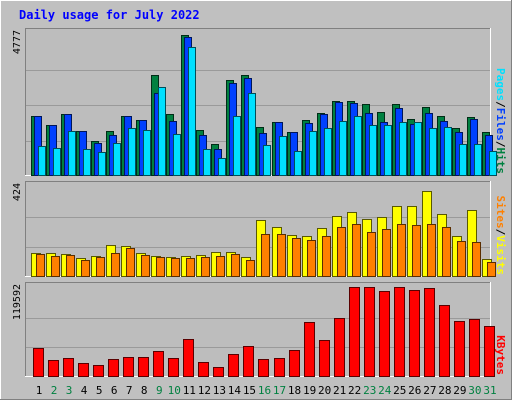 The image size is (512, 400). What do you see at coordinates (99, 390) in the screenshot?
I see `x-label-day-5: 5` at bounding box center [99, 390].